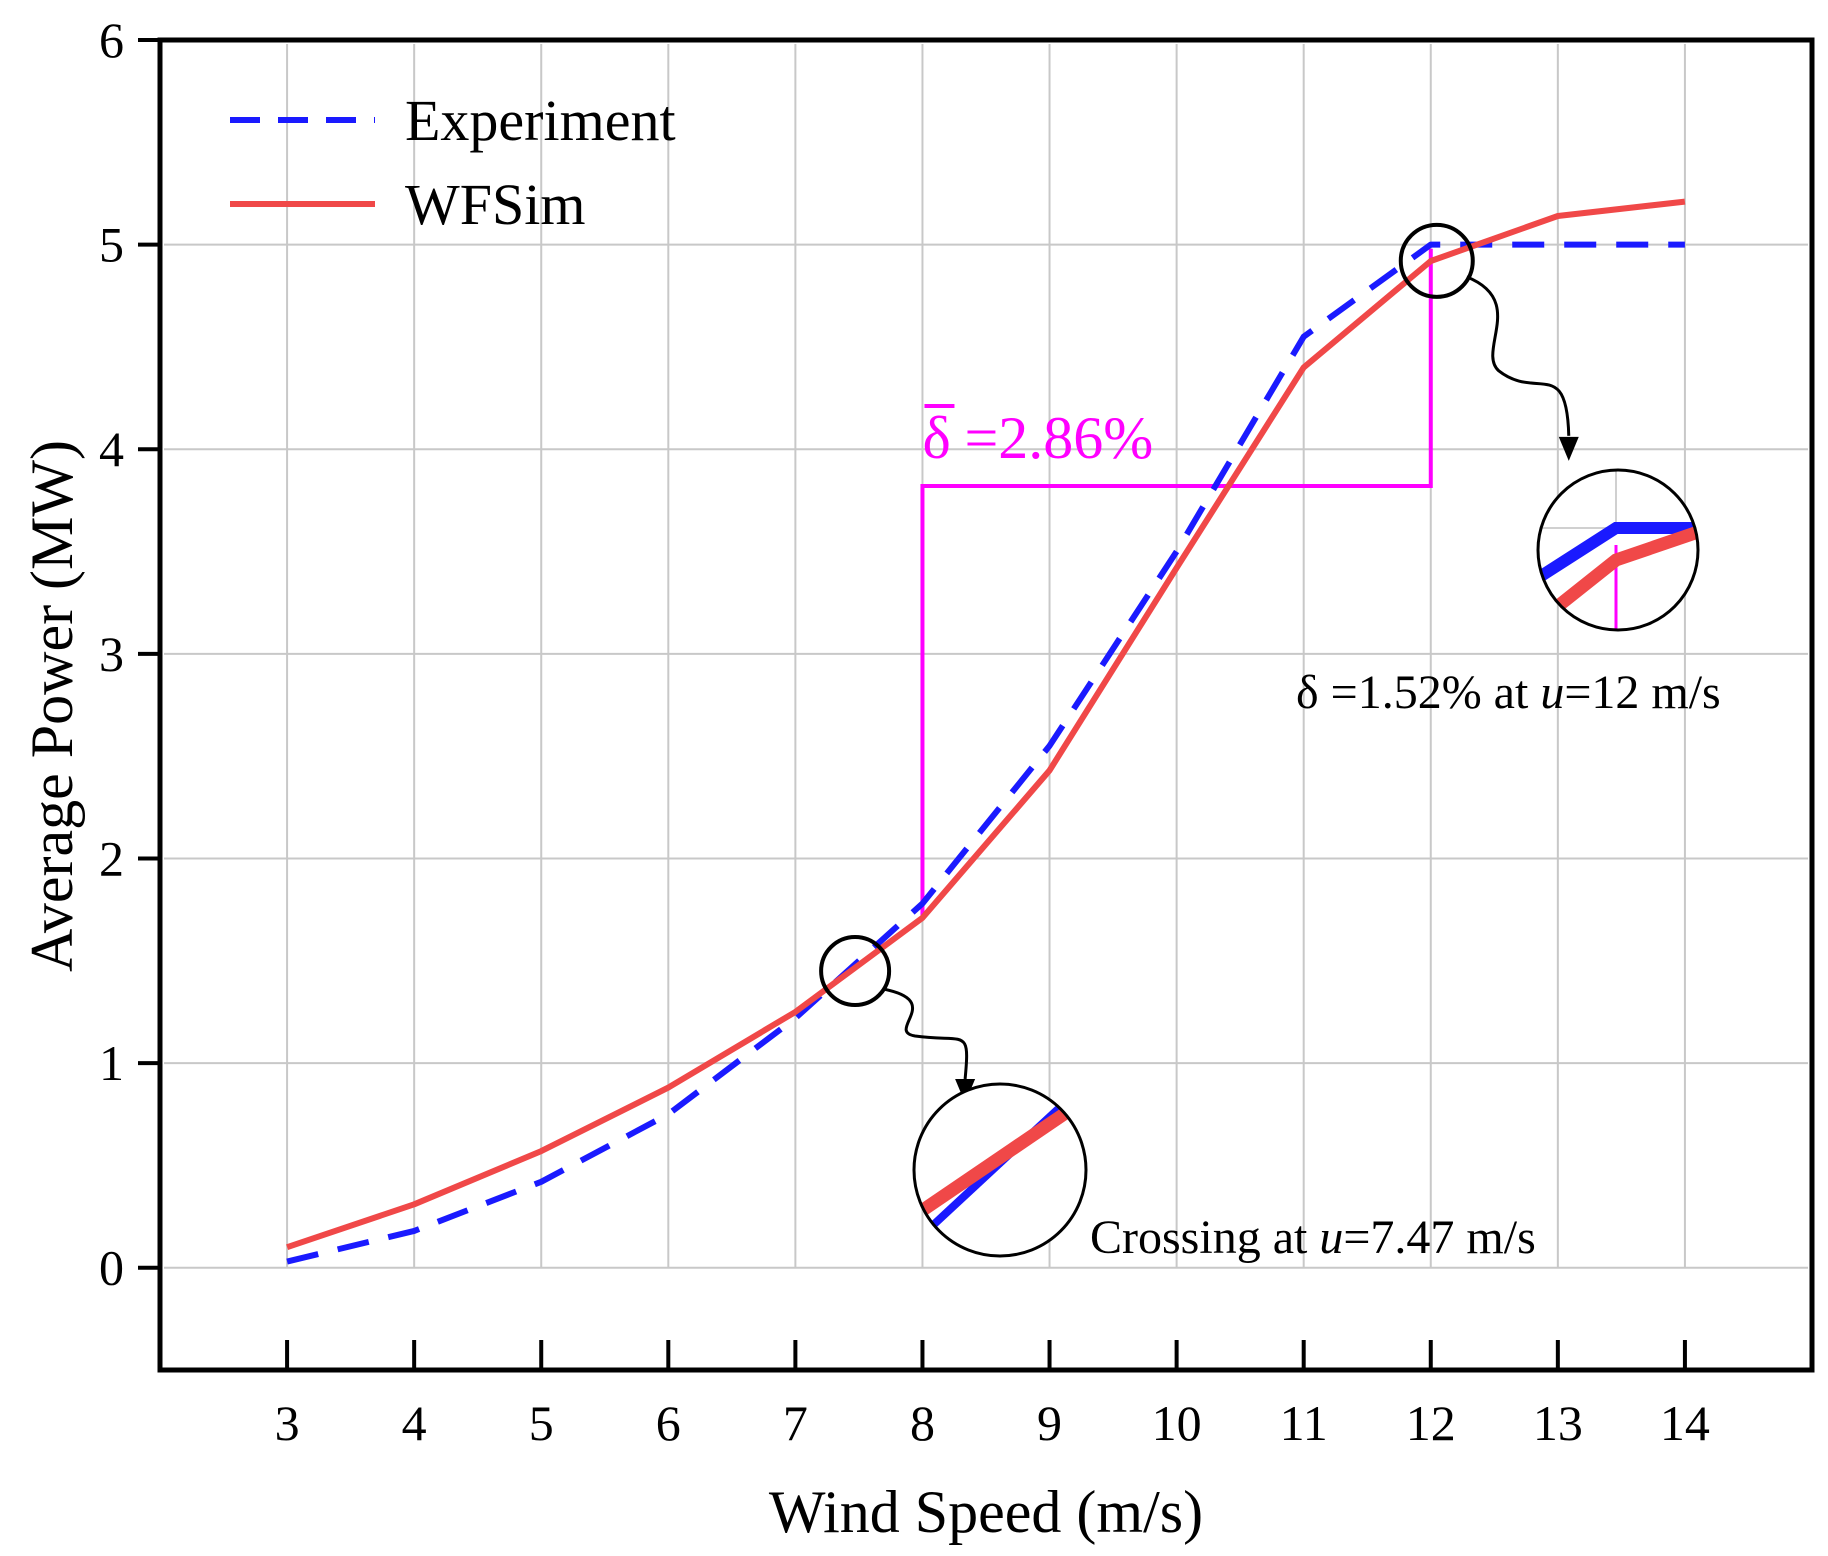  Describe the element at coordinates (1508, 692) in the screenshot. I see `point-delta-label: δ =1.52% at u=12 m/s` at that location.